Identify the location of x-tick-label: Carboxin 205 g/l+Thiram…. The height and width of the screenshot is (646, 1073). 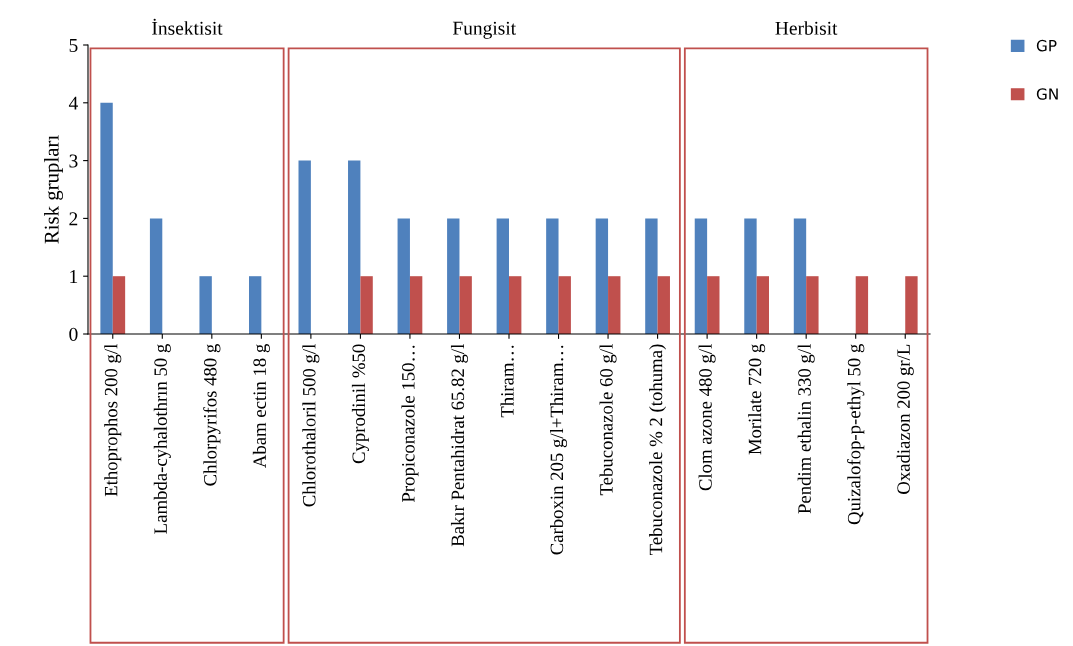
(559, 450).